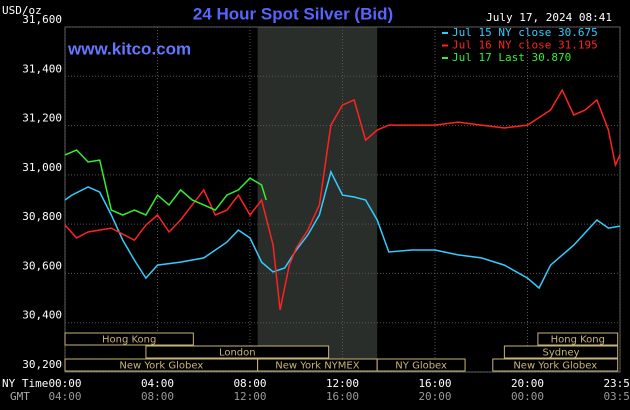 The height and width of the screenshot is (410, 630). Describe the element at coordinates (42, 315) in the screenshot. I see `y-tick-label: 30,400` at that location.